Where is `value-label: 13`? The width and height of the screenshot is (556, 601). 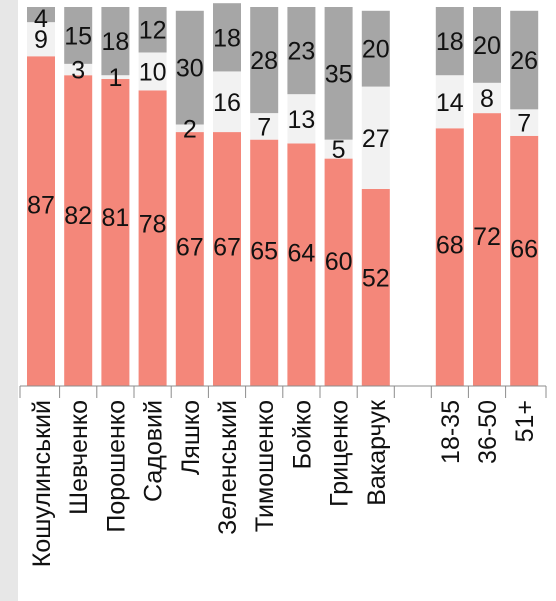 value-label: 13 is located at coordinates (301, 120).